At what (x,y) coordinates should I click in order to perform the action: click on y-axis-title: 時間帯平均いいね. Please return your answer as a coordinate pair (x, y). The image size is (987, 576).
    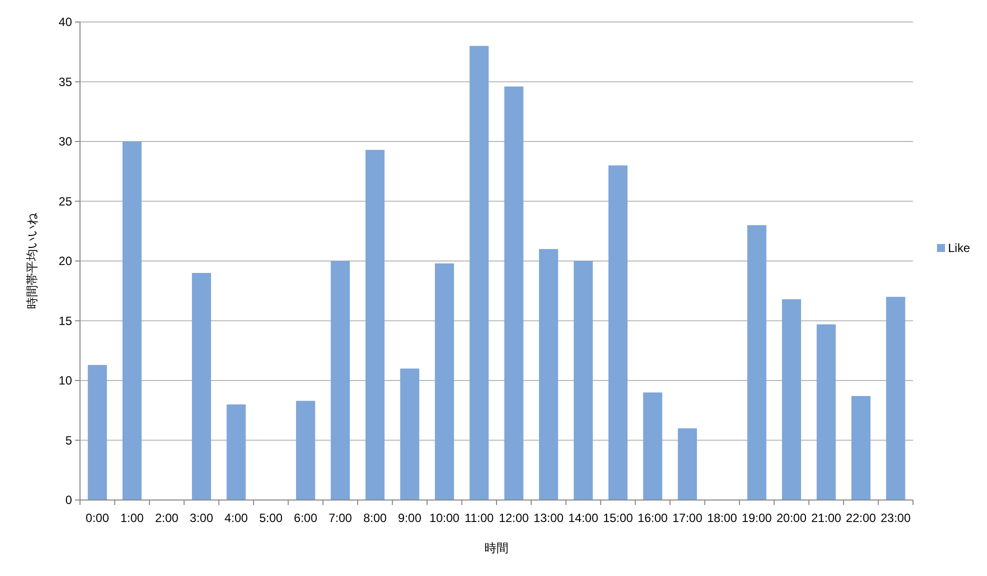
    Looking at the image, I should click on (32, 260).